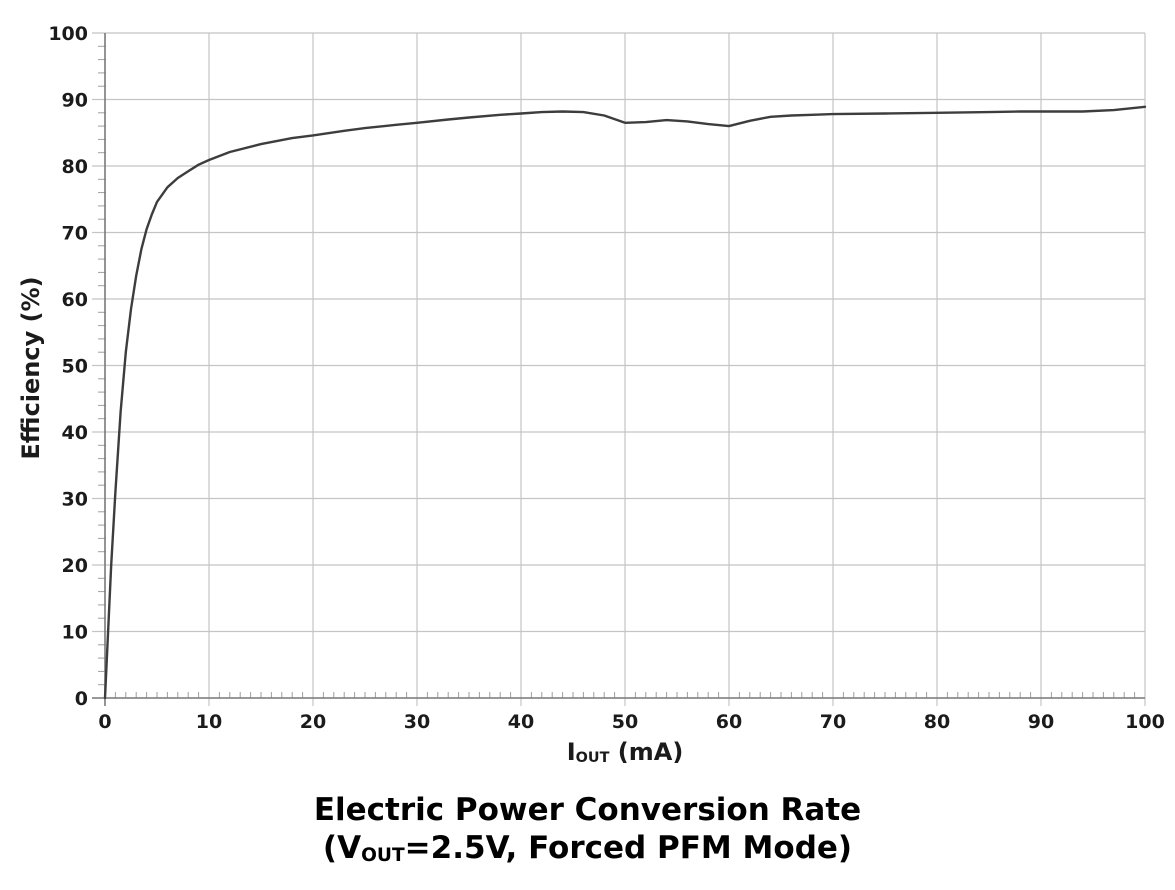  I want to click on x-tick-label: 0, so click(104, 722).